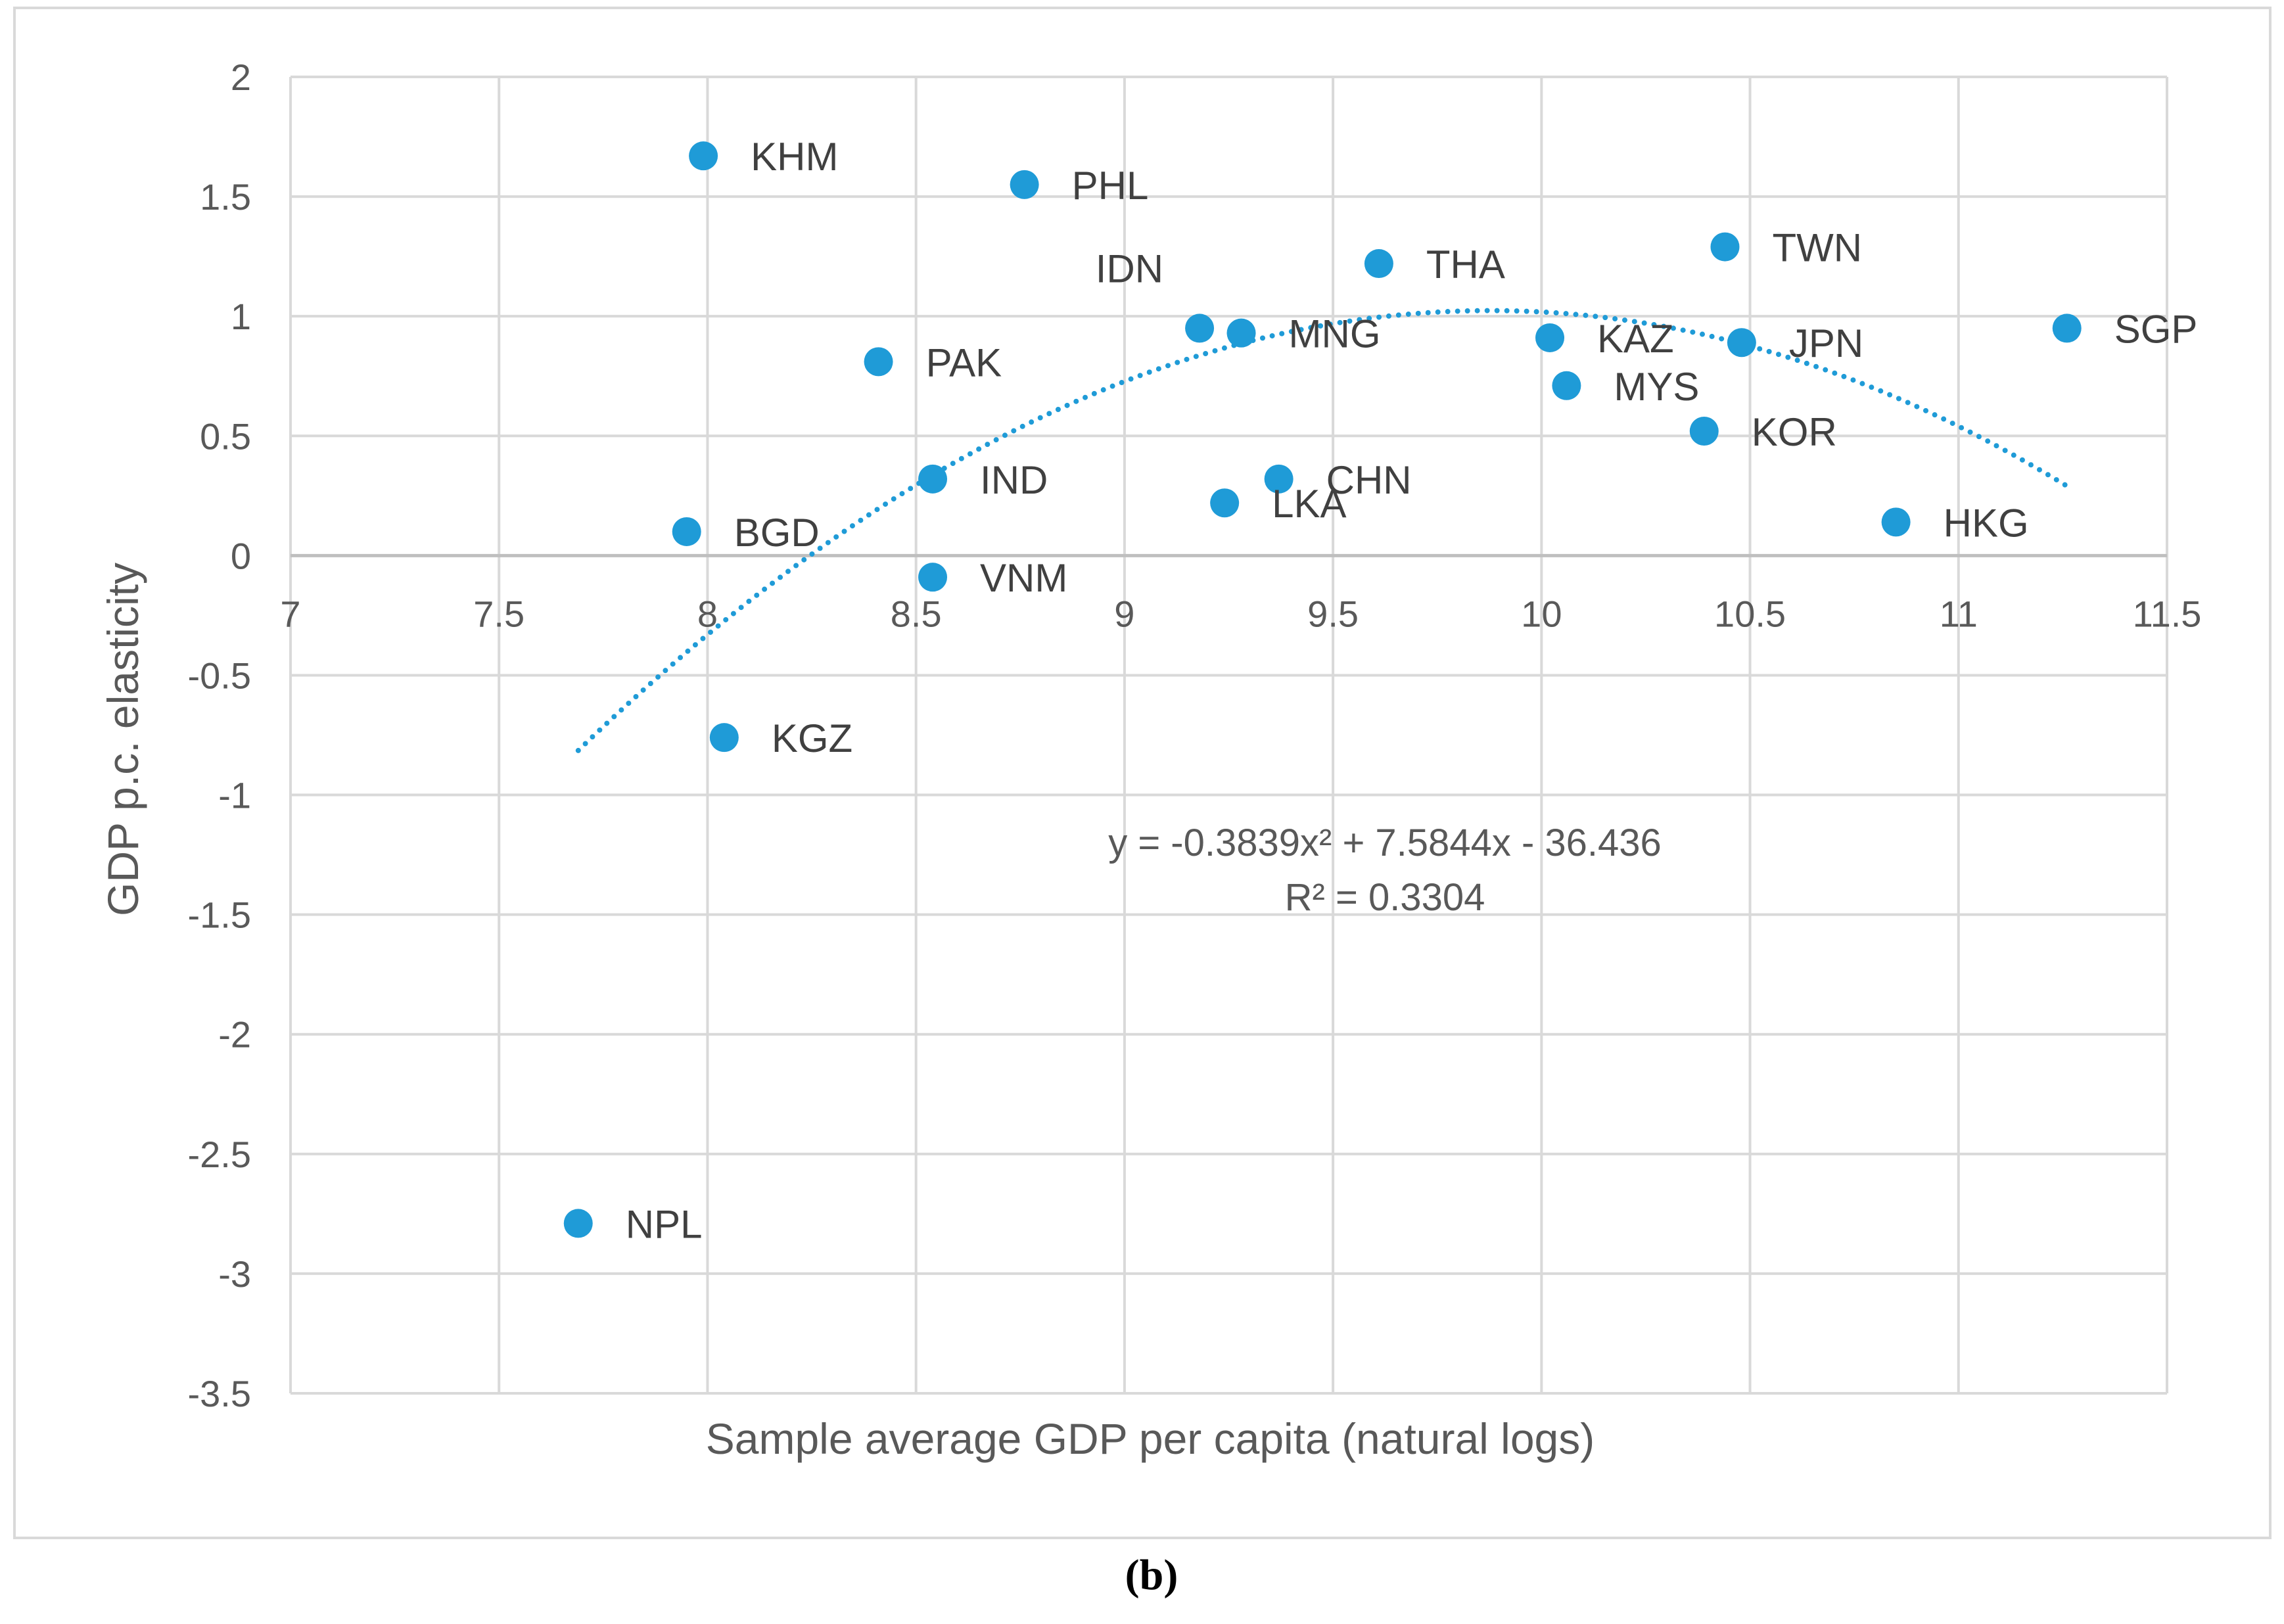 This screenshot has height=1624, width=2284. I want to click on point-label-kgz: KGZ, so click(812, 738).